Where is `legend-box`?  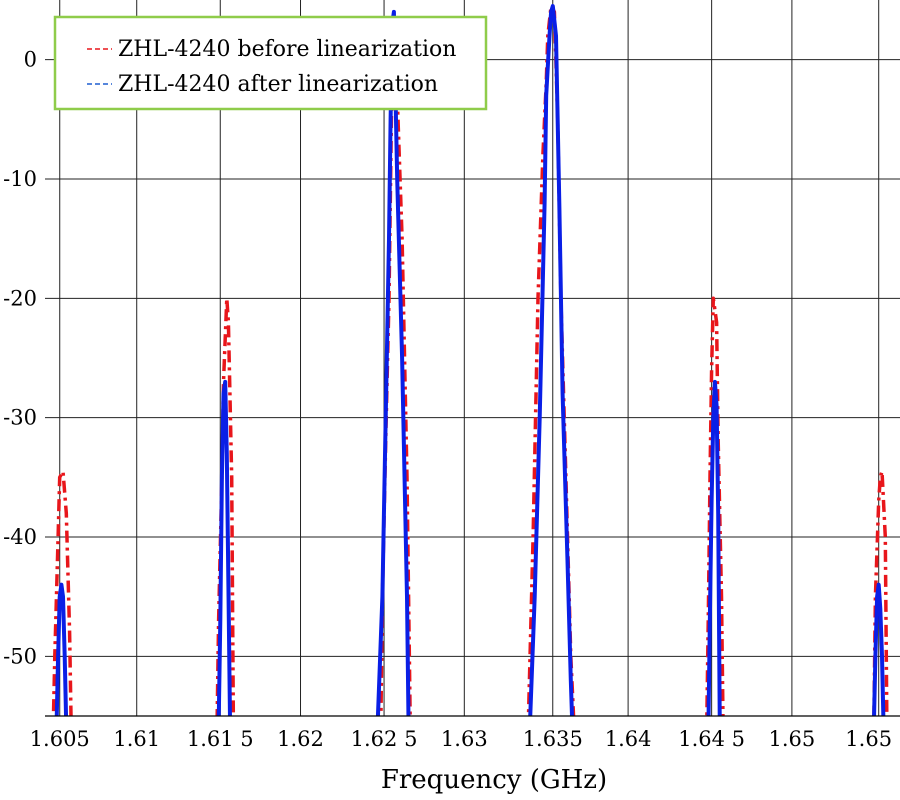 legend-box is located at coordinates (270, 63).